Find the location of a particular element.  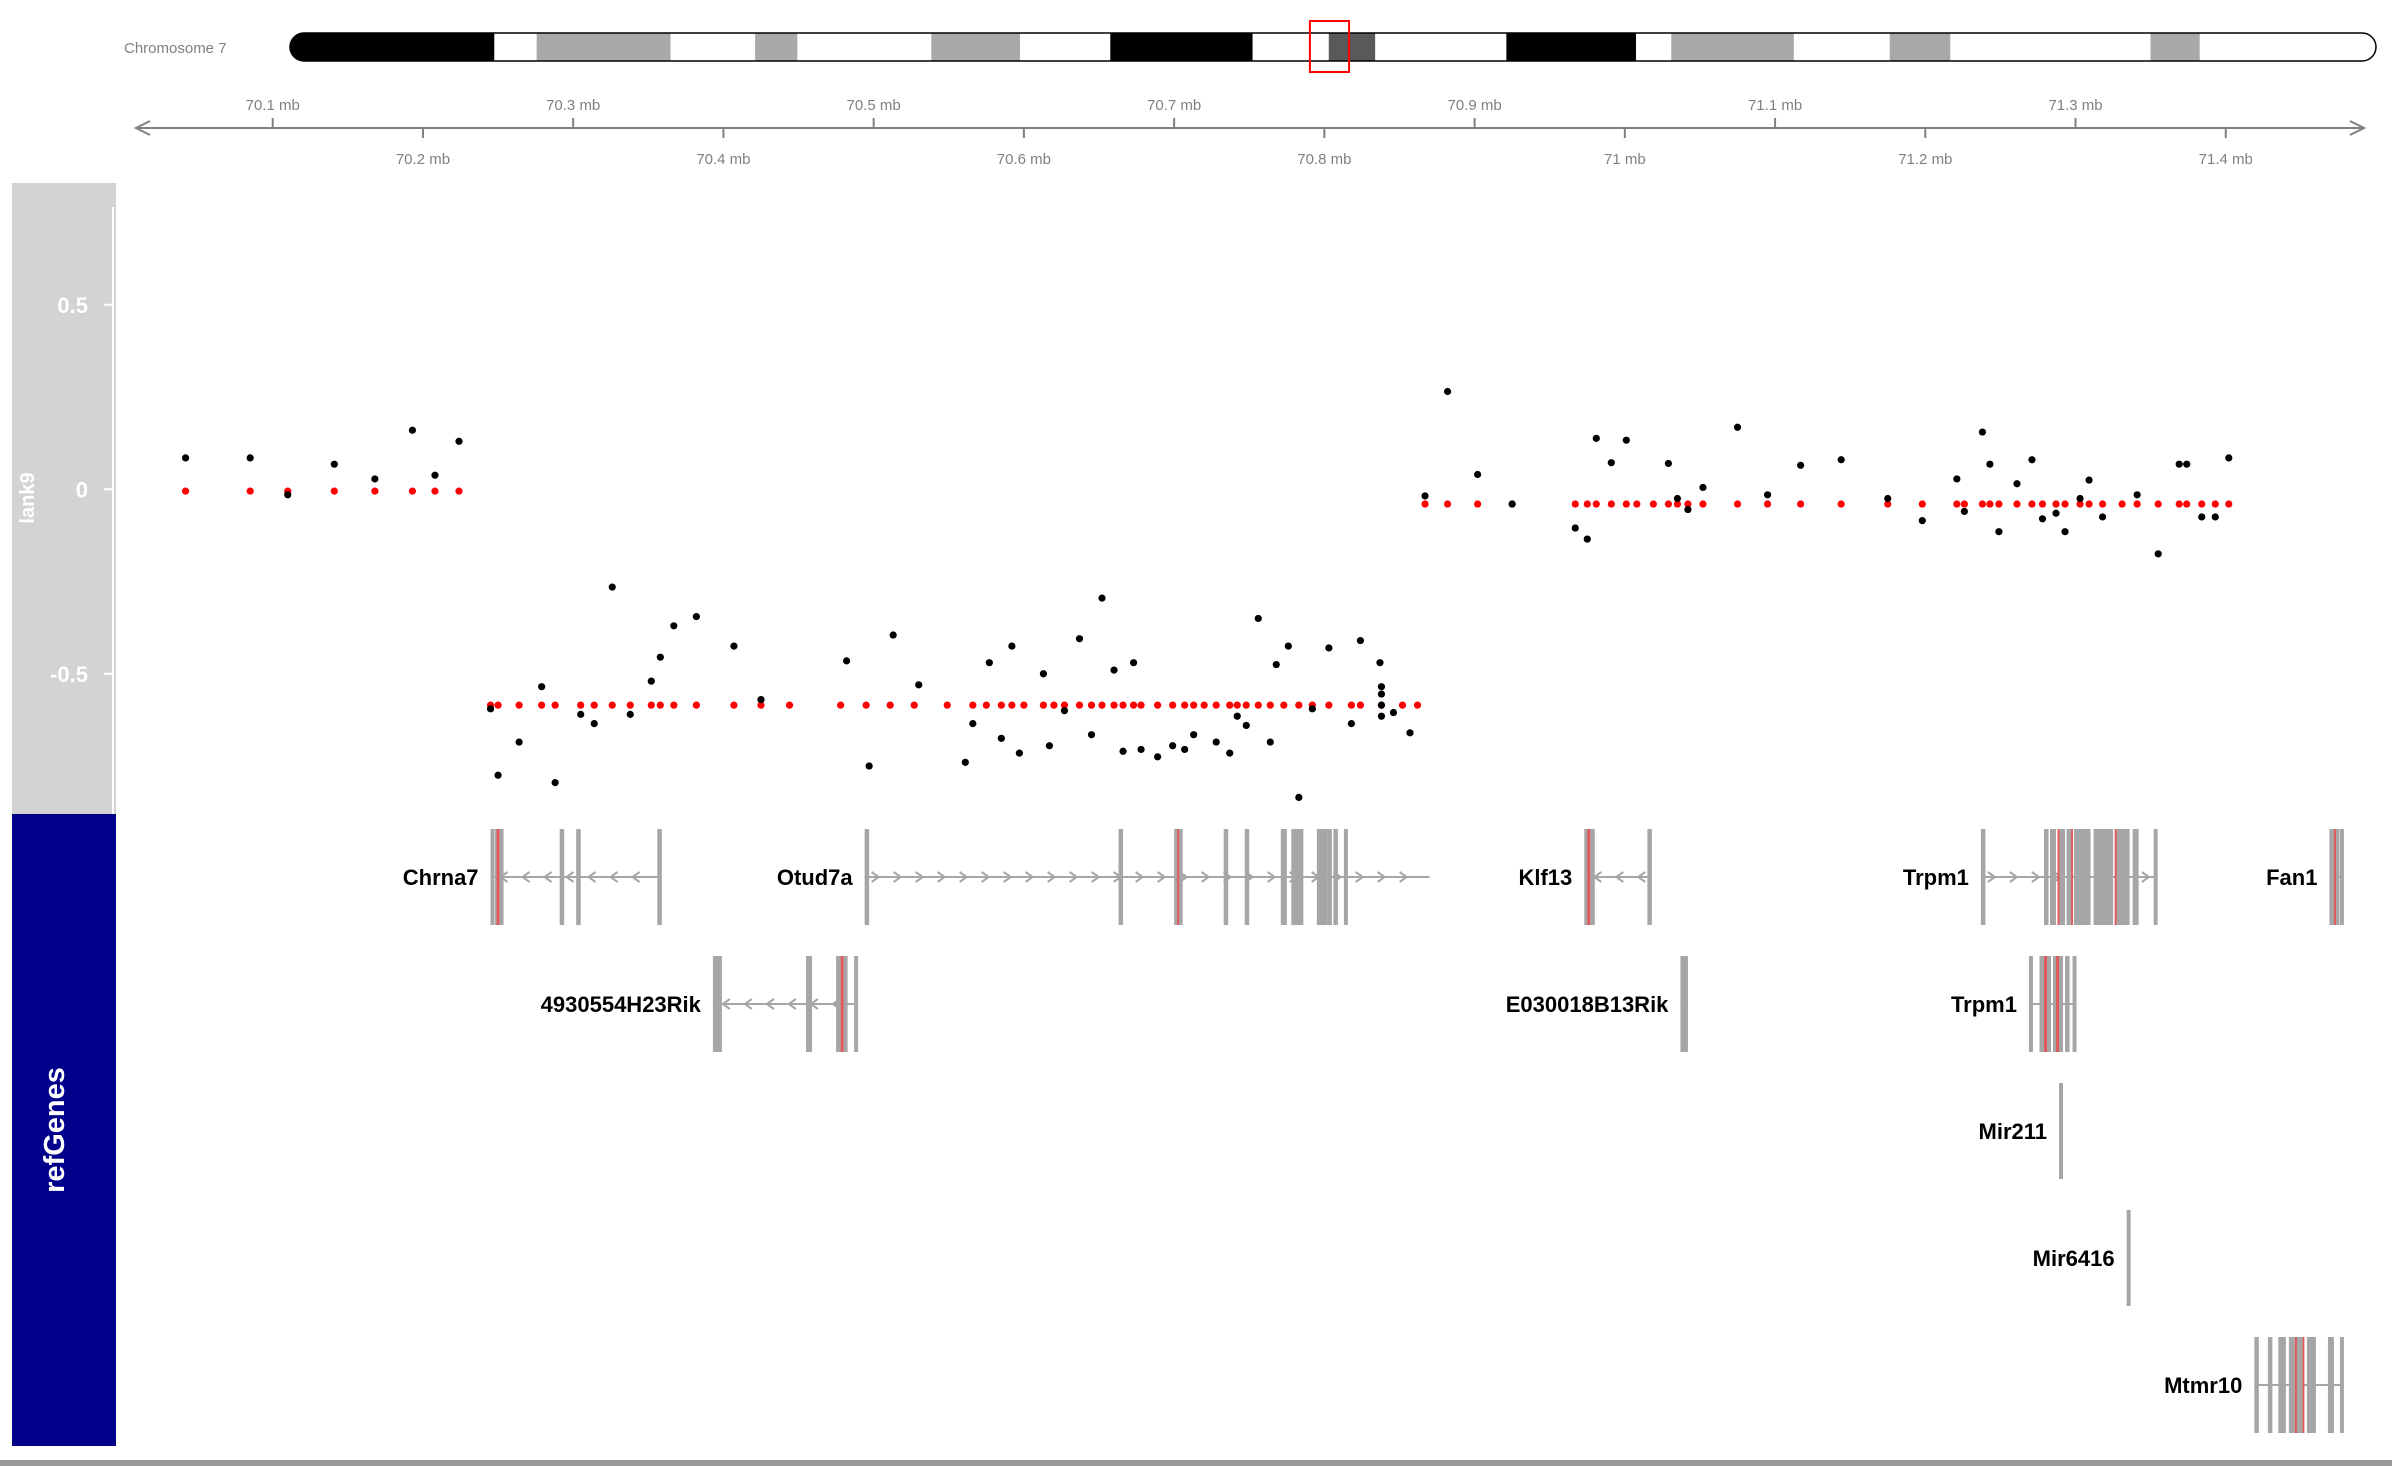

gene-model: Otud7a is located at coordinates (1103, 877).